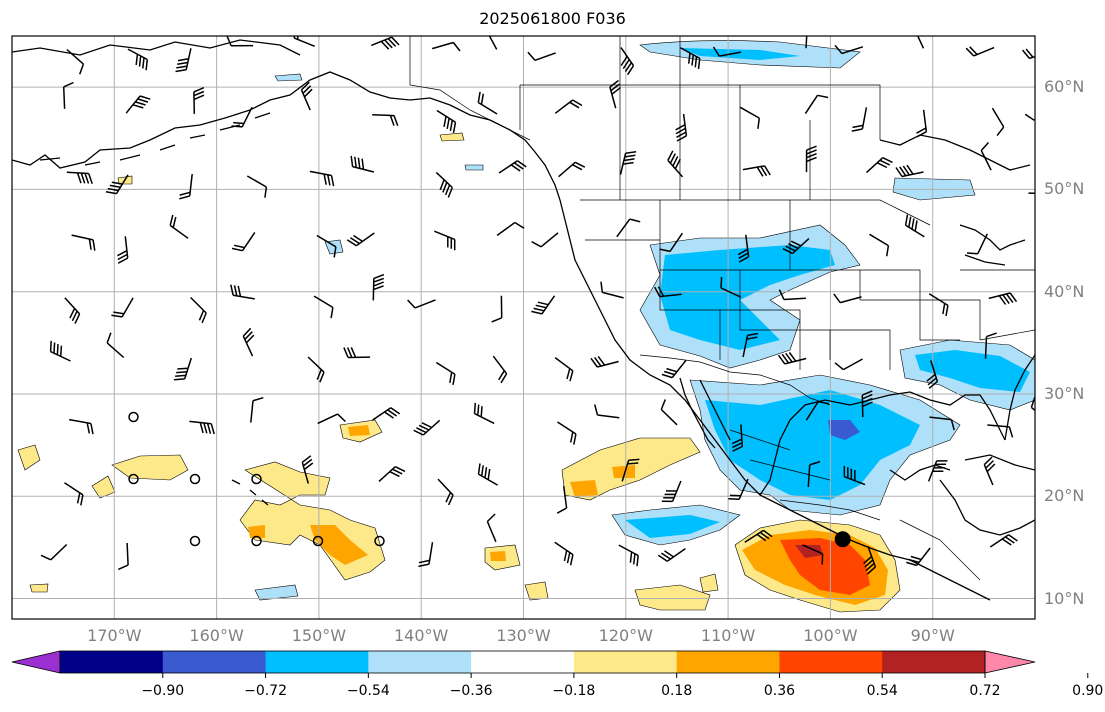 The height and width of the screenshot is (712, 1105). Describe the element at coordinates (1064, 393) in the screenshot. I see `lat-label-3: 30°N` at that location.